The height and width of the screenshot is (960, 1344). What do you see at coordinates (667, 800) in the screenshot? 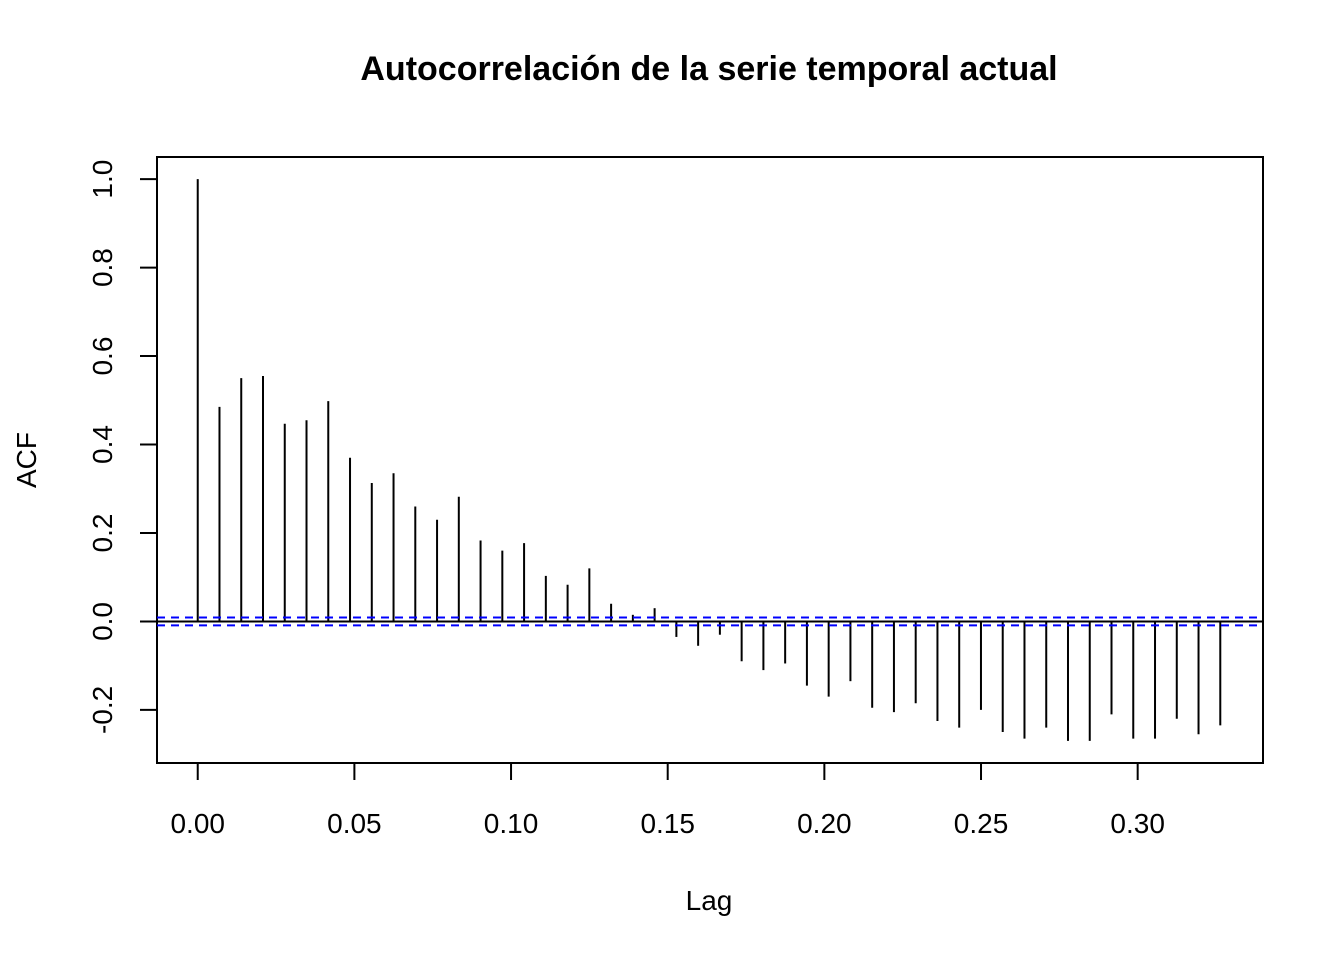
I see `x-axis: 0.00 0.05 0.10 0.15 0.20 0.25 0.30` at bounding box center [667, 800].